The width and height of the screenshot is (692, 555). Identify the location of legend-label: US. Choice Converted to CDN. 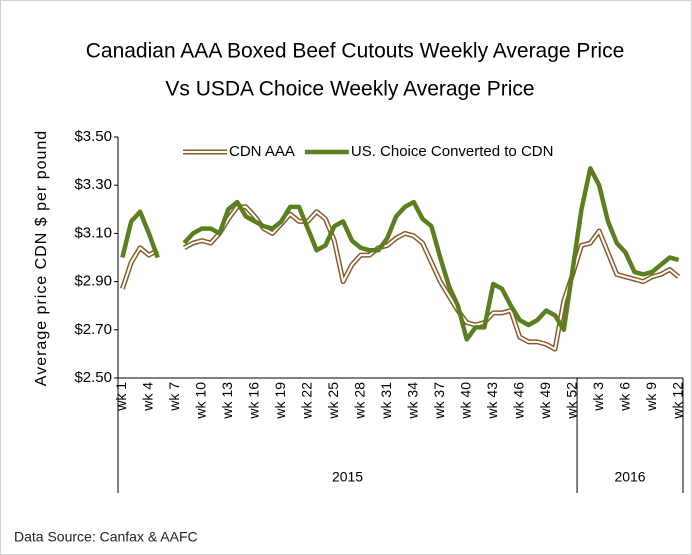
(452, 151).